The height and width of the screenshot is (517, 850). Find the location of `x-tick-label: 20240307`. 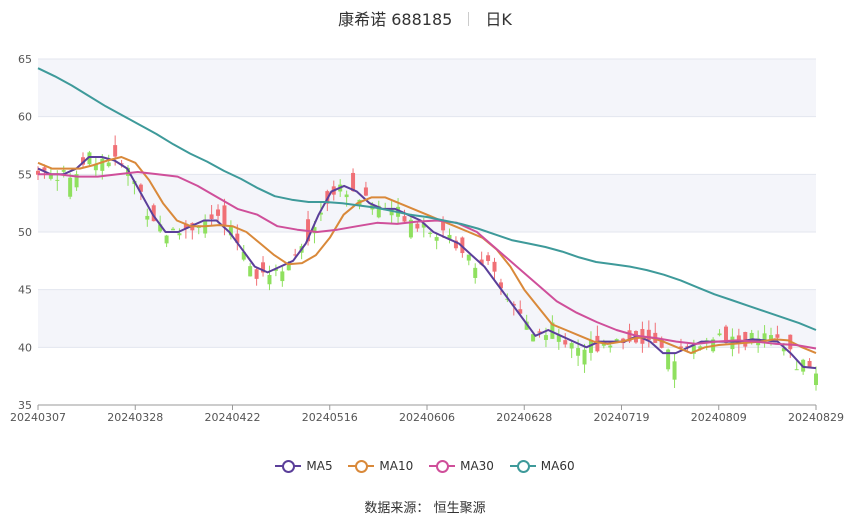

x-tick-label: 20240307 is located at coordinates (38, 417).